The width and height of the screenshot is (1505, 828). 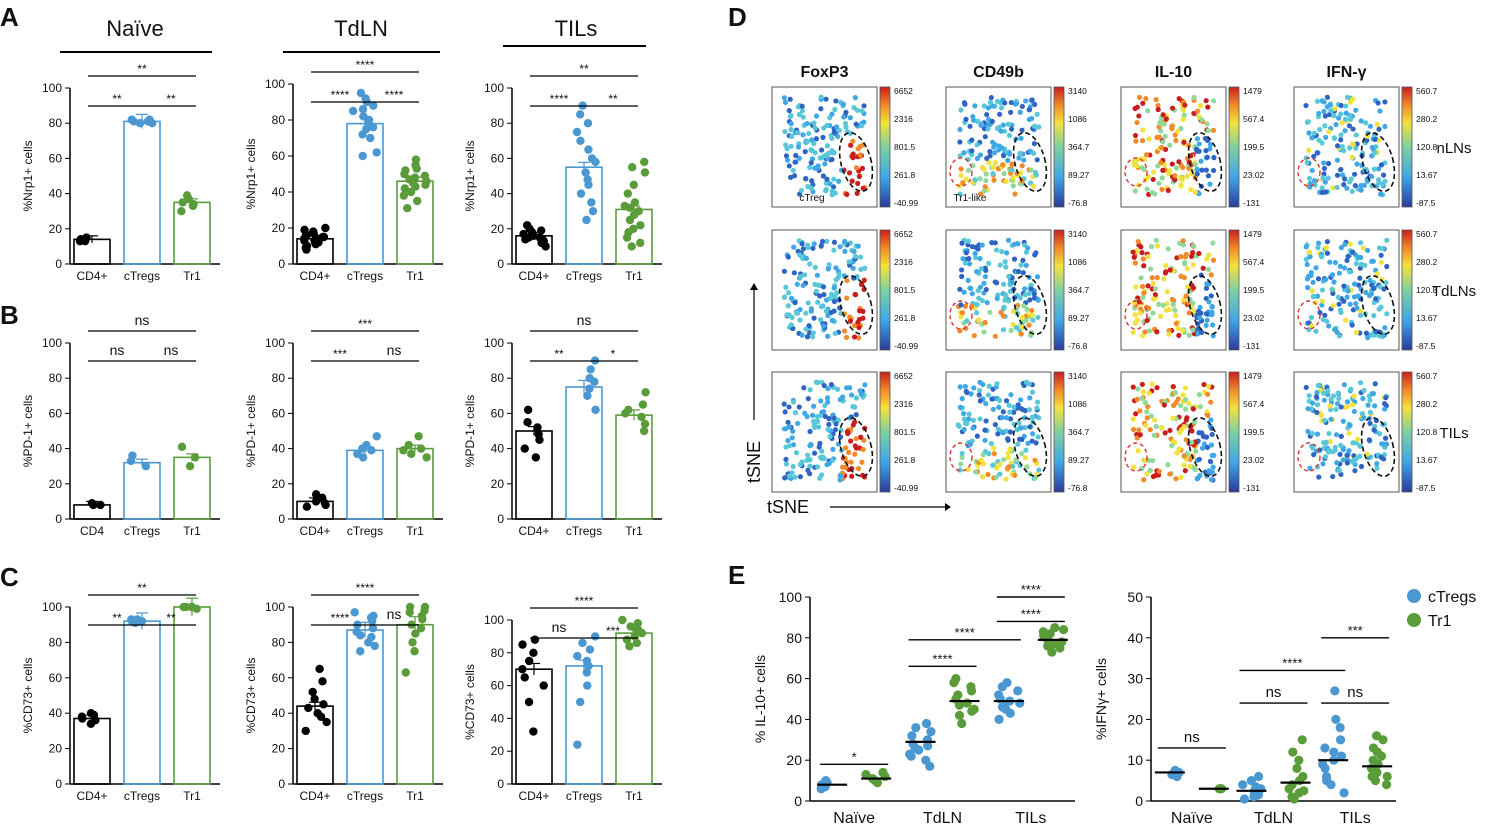 I want to click on significance-label: ****, so click(x=1031, y=589).